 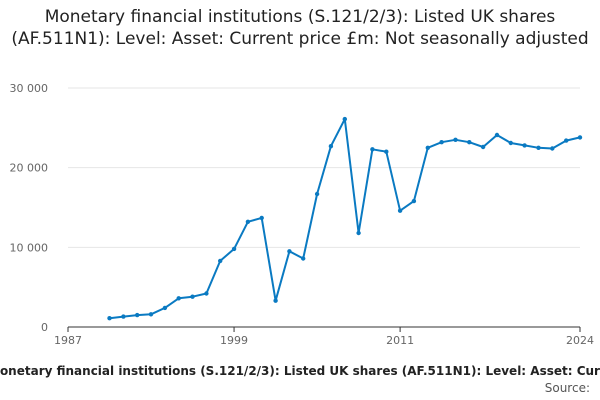 I want to click on y-tick-label: 20 000, so click(x=29, y=168).